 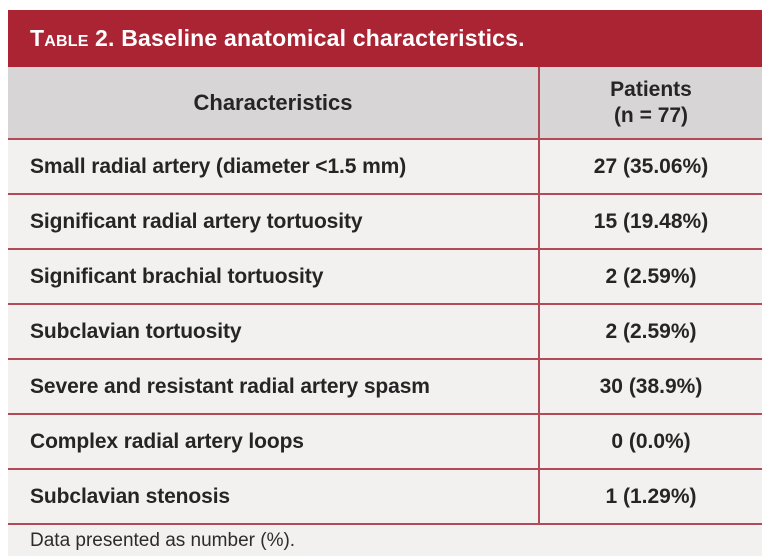 I want to click on column-header-patients-line1: Patients, so click(x=651, y=89).